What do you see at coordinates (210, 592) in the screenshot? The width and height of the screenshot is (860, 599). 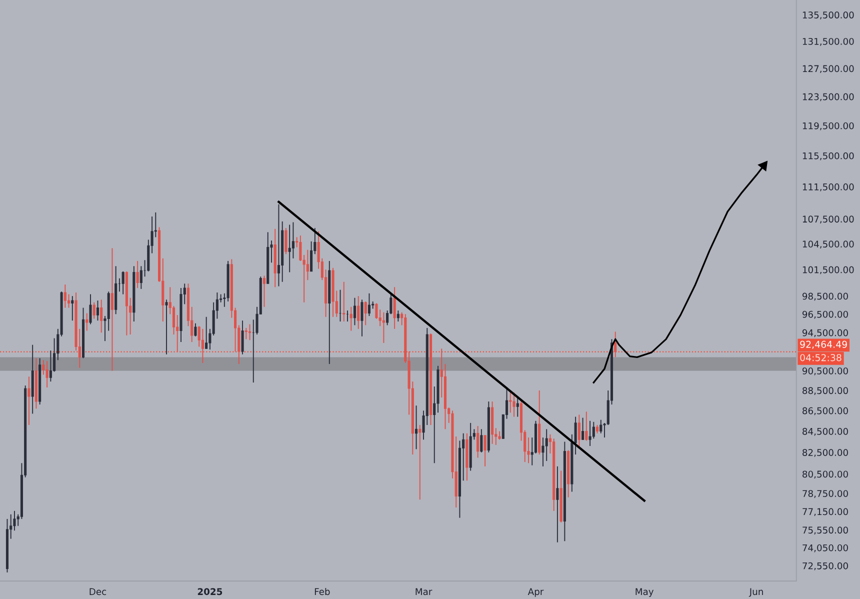 I see `x-tick-label: 2025` at bounding box center [210, 592].